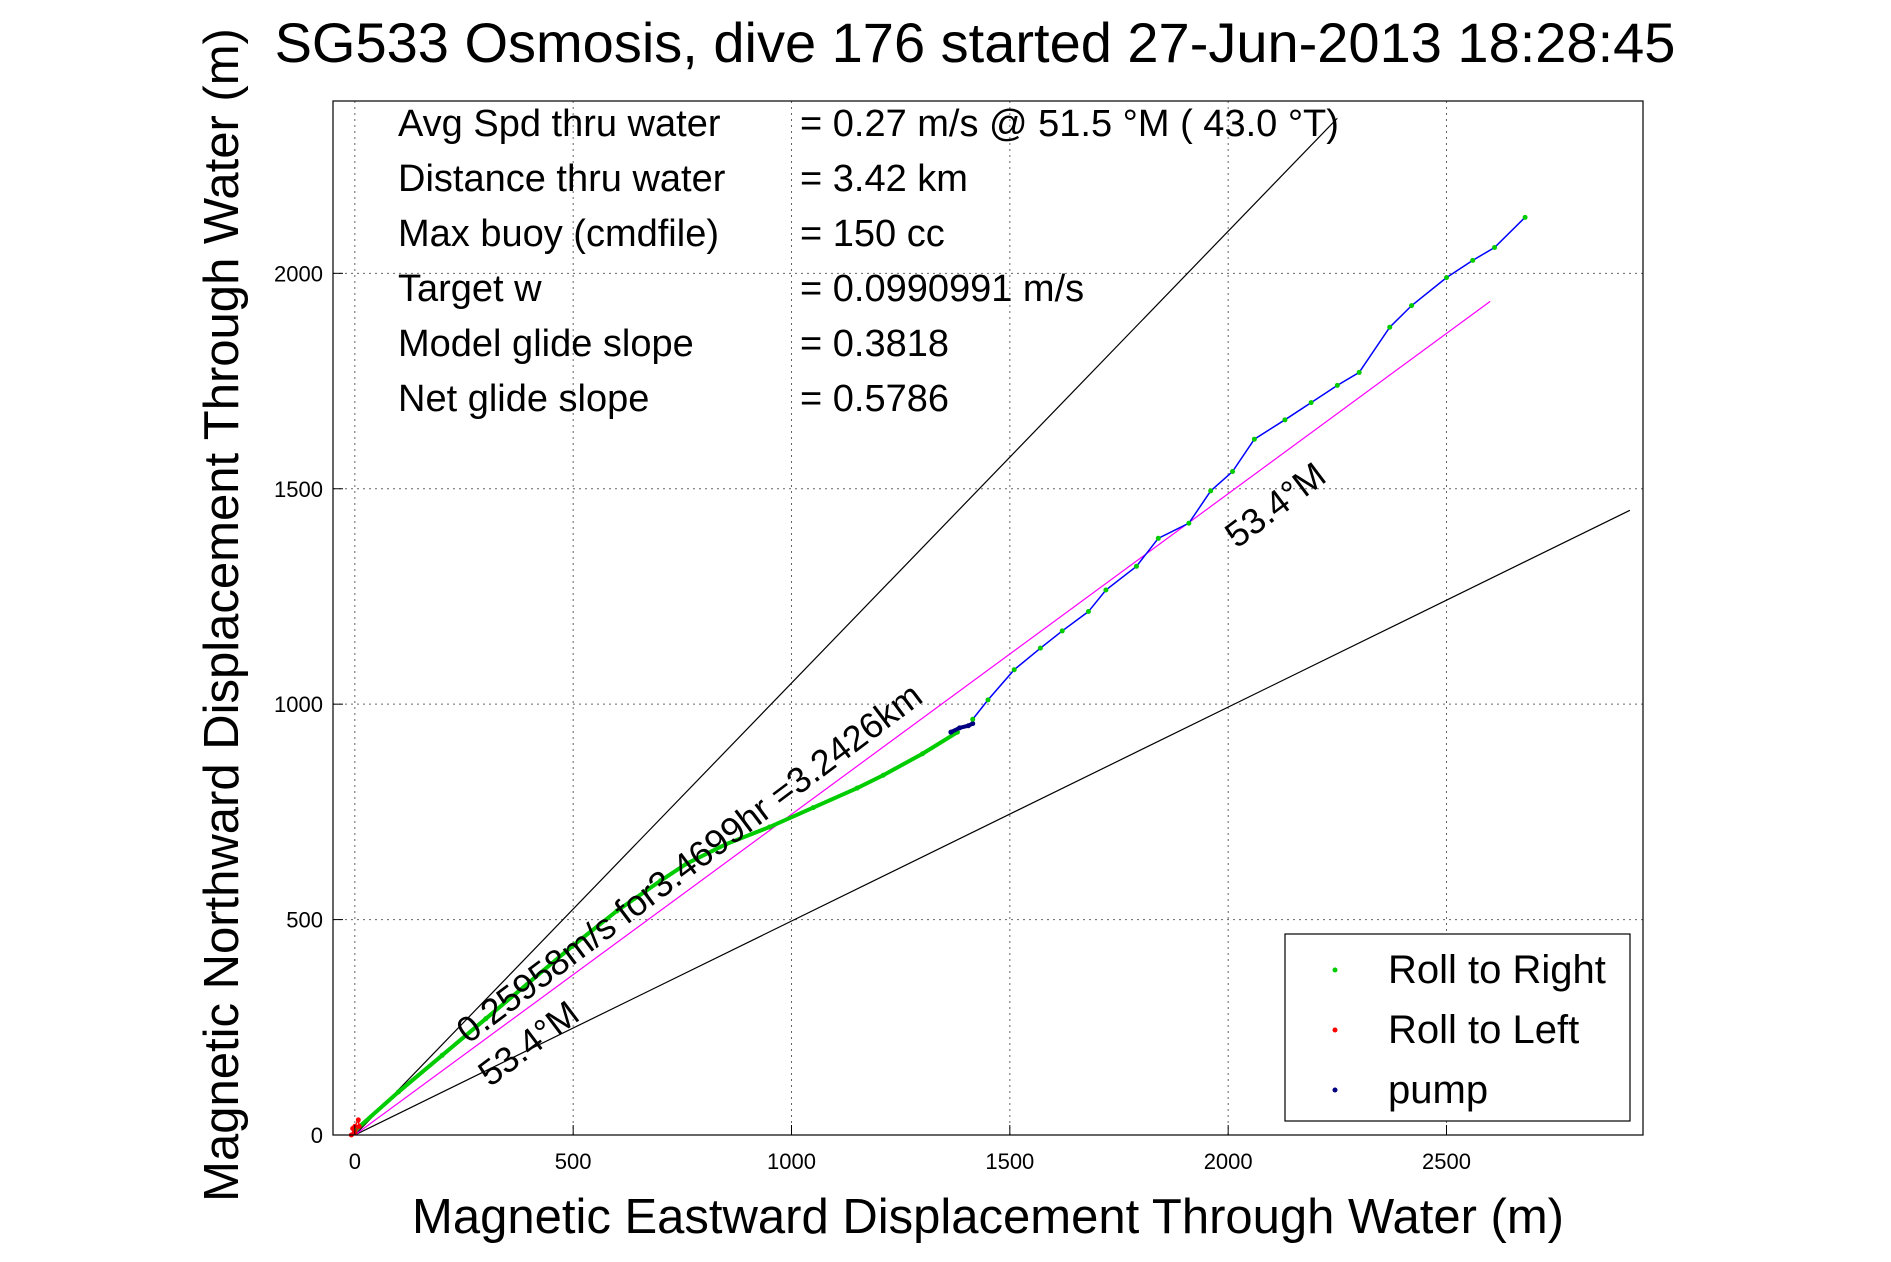 This screenshot has width=1891, height=1262. Describe the element at coordinates (470, 289) in the screenshot. I see `stat-label: Target w` at that location.